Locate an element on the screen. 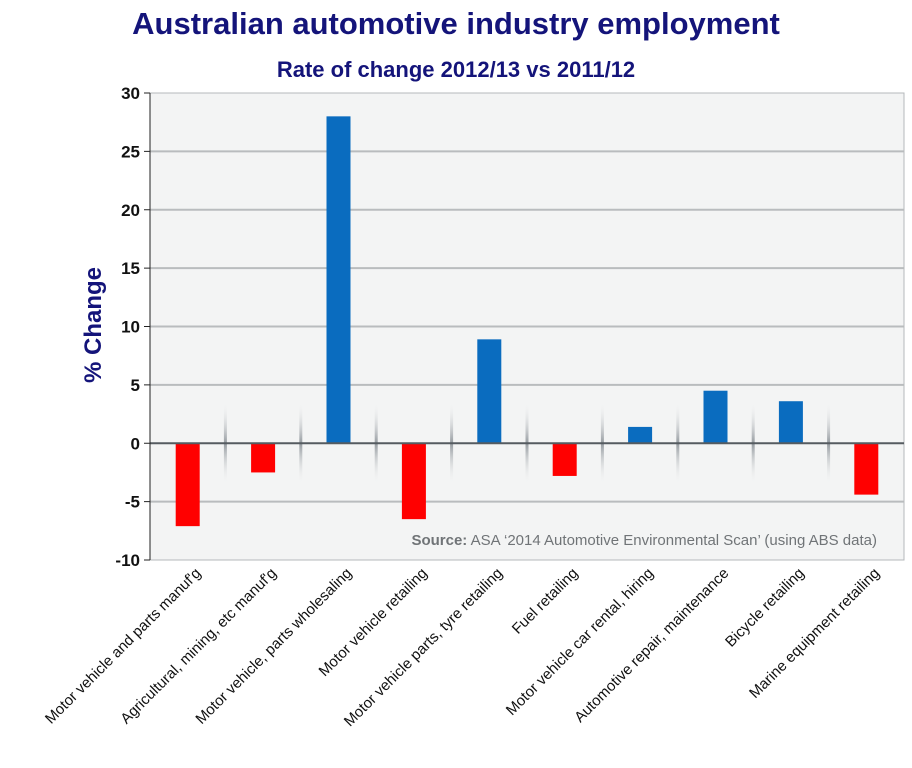 Image resolution: width=912 pixels, height=768 pixels. y-tick-label: 0 is located at coordinates (135, 443).